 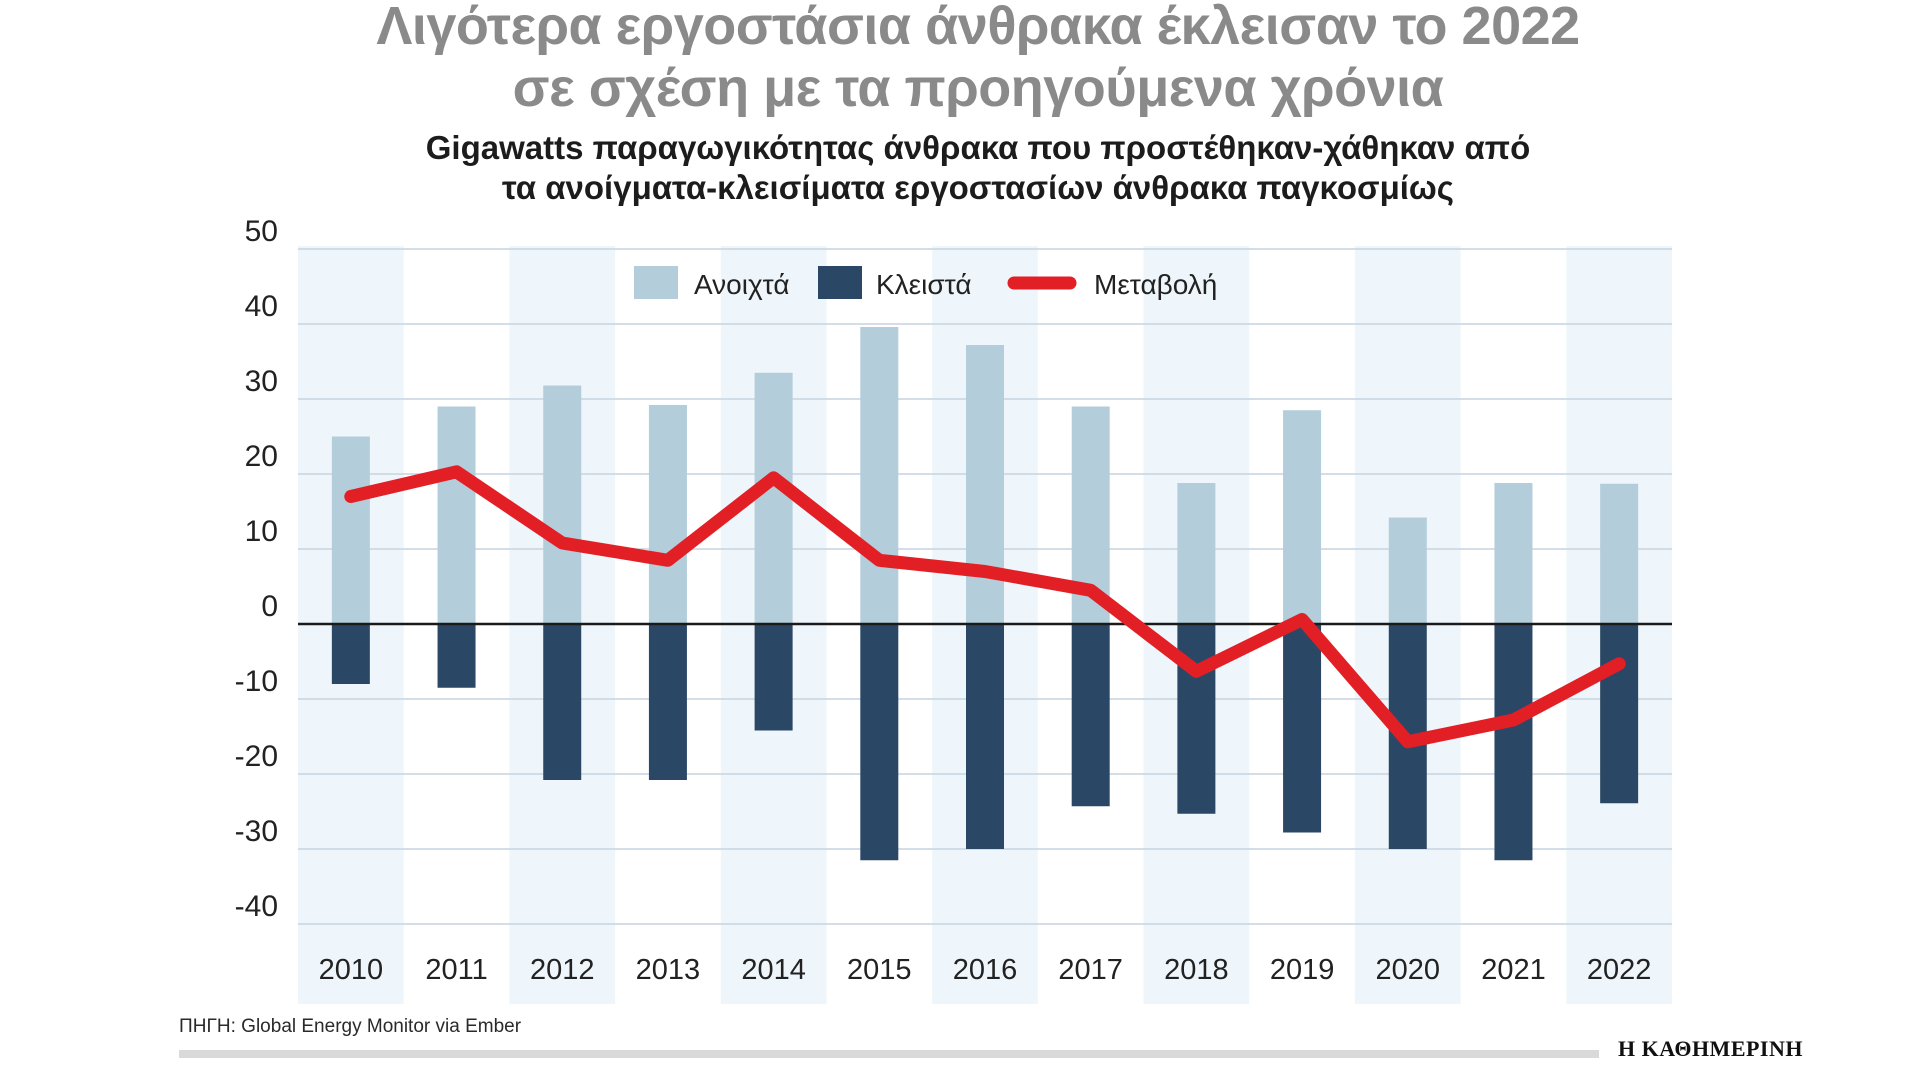 I want to click on closed-bar-2011, so click(x=456, y=656).